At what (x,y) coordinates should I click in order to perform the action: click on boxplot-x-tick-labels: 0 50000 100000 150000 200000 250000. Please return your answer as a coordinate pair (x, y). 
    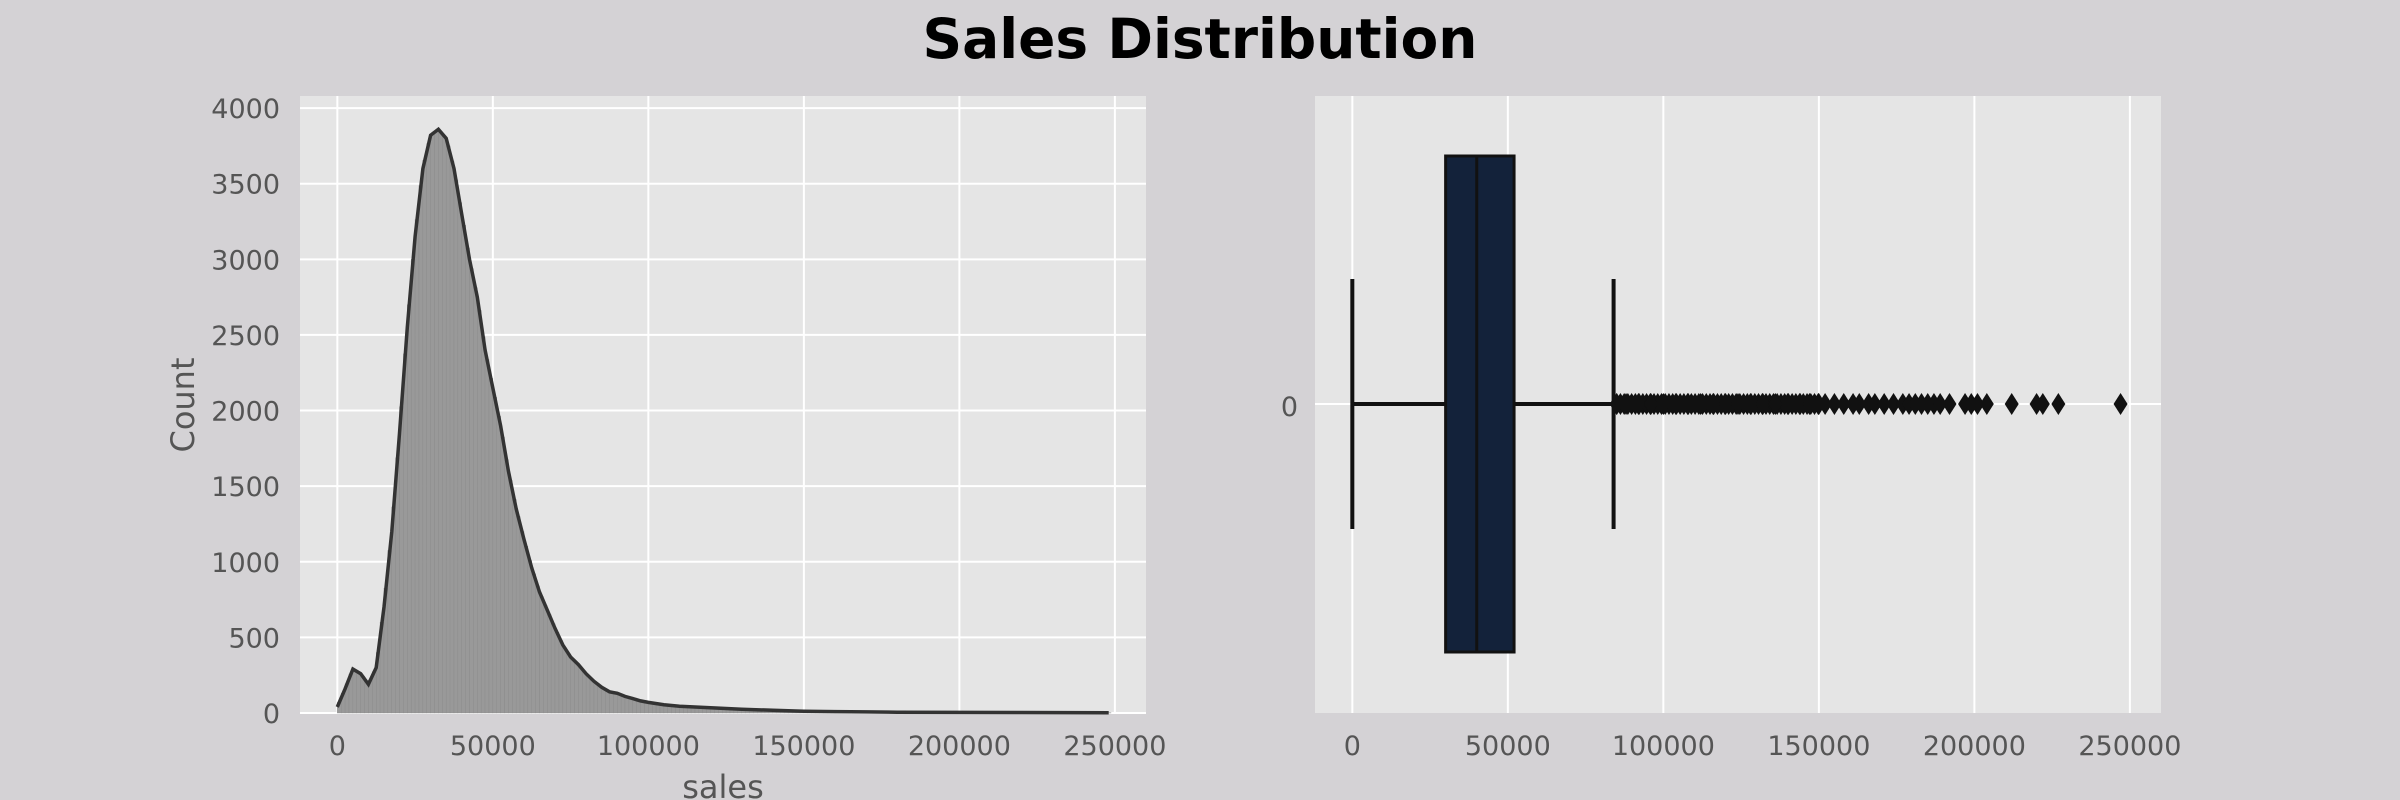
    Looking at the image, I should click on (1763, 746).